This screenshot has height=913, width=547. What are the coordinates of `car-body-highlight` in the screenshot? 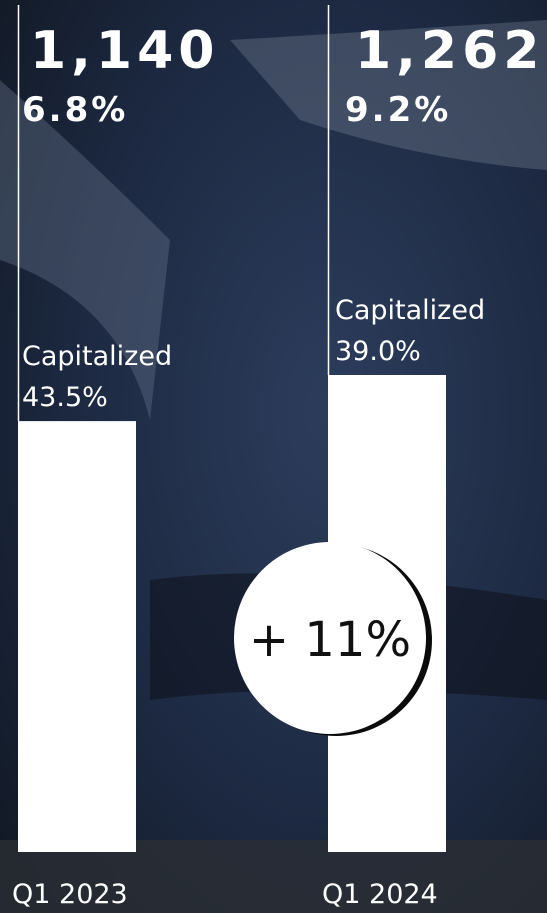 It's located at (85, 250).